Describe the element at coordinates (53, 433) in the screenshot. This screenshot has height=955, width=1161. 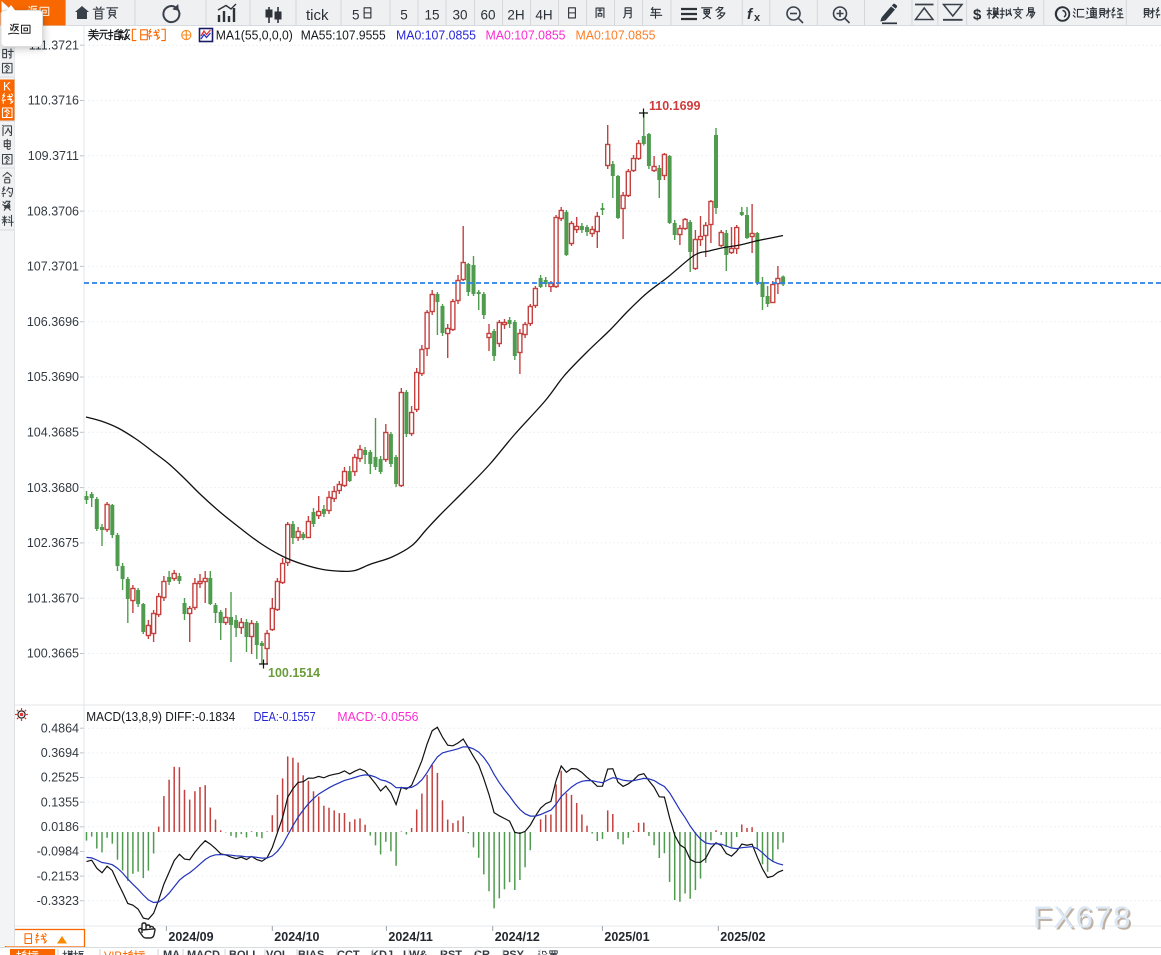
I see `svg-text: 104.3685` at that location.